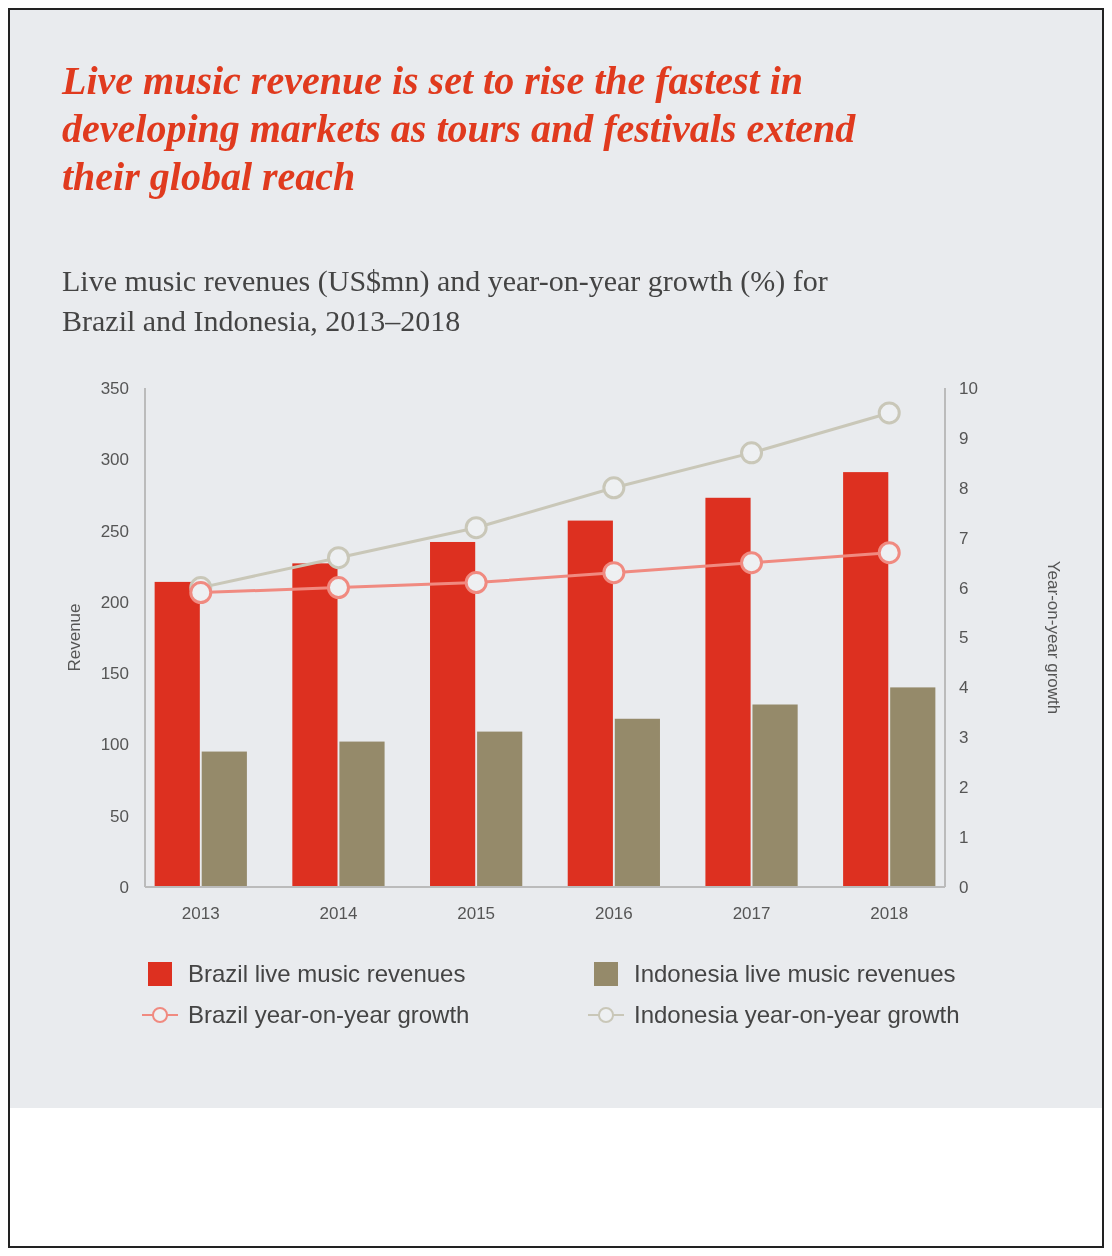  I want to click on y2-tick-label: 10, so click(968, 388).